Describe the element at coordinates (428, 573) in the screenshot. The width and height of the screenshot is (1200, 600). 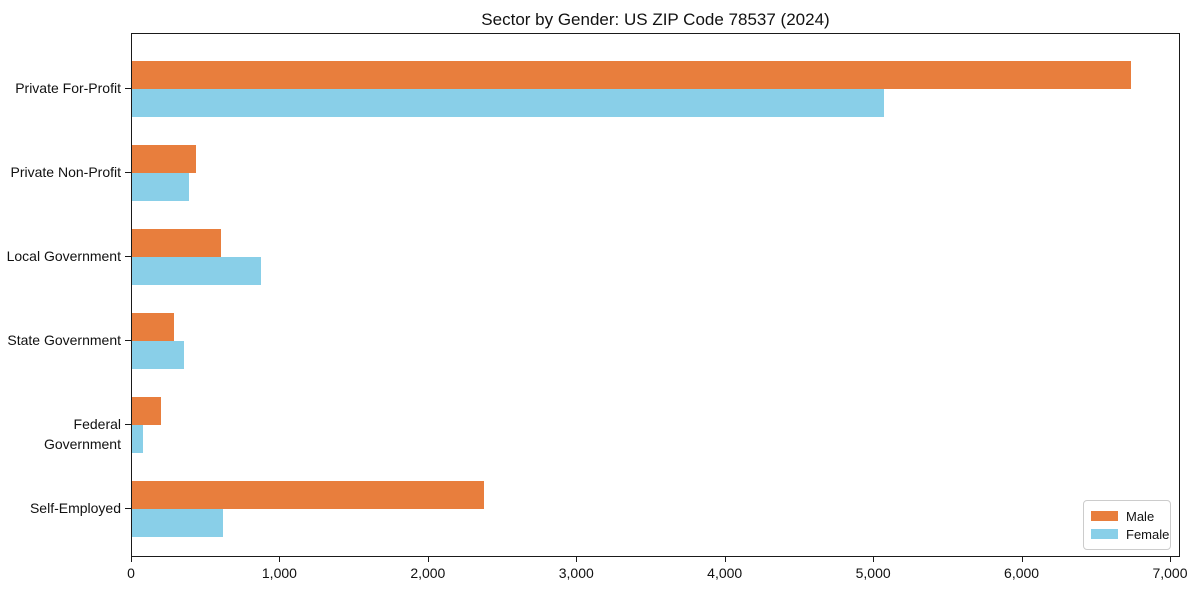
I see `x-tick-label-2-000: 2,000` at that location.